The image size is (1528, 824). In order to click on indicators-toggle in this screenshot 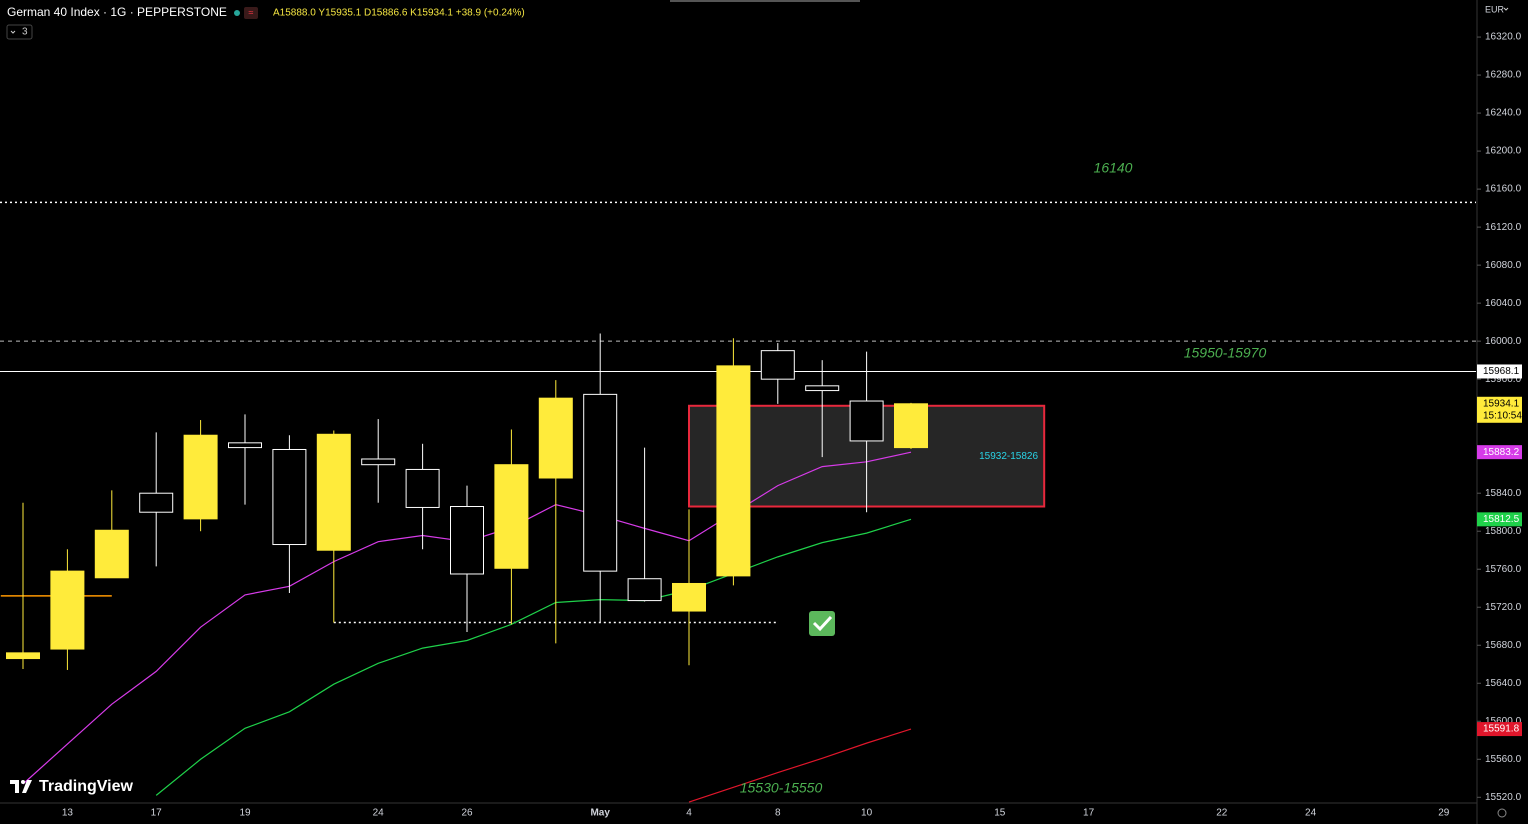, I will do `click(19, 32)`.